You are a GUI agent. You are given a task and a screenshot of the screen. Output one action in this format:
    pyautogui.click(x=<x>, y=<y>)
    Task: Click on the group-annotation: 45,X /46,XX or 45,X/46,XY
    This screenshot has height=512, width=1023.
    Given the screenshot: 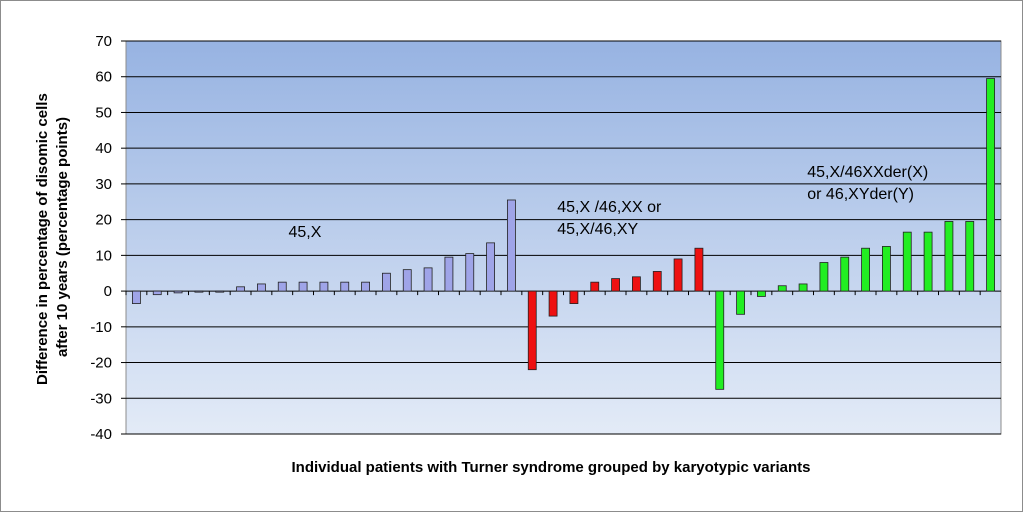 What is the action you would take?
    pyautogui.click(x=609, y=218)
    